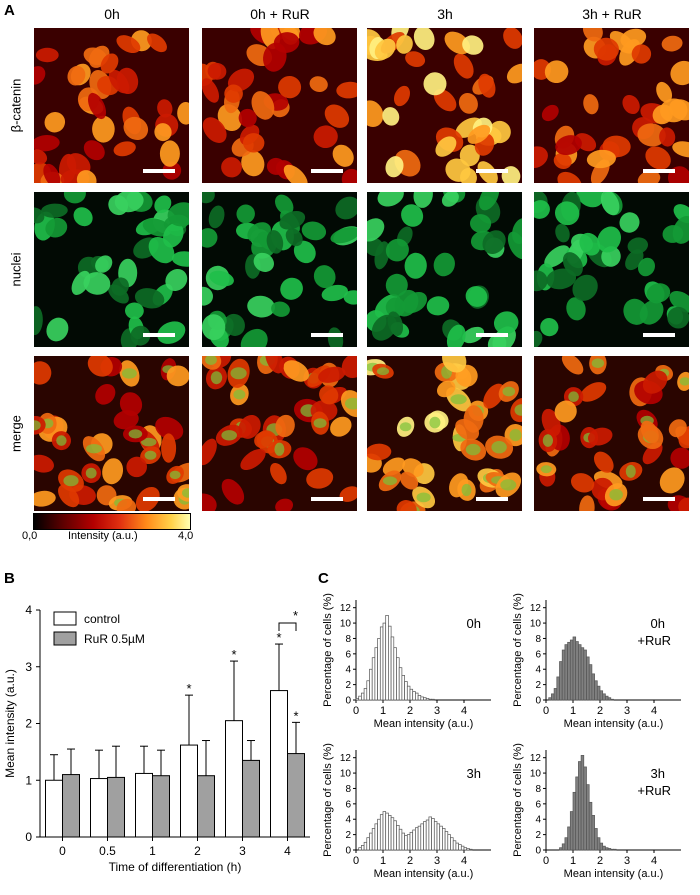 This screenshot has width=700, height=895. What do you see at coordinates (112, 14) in the screenshot?
I see `column-header: 0h` at bounding box center [112, 14].